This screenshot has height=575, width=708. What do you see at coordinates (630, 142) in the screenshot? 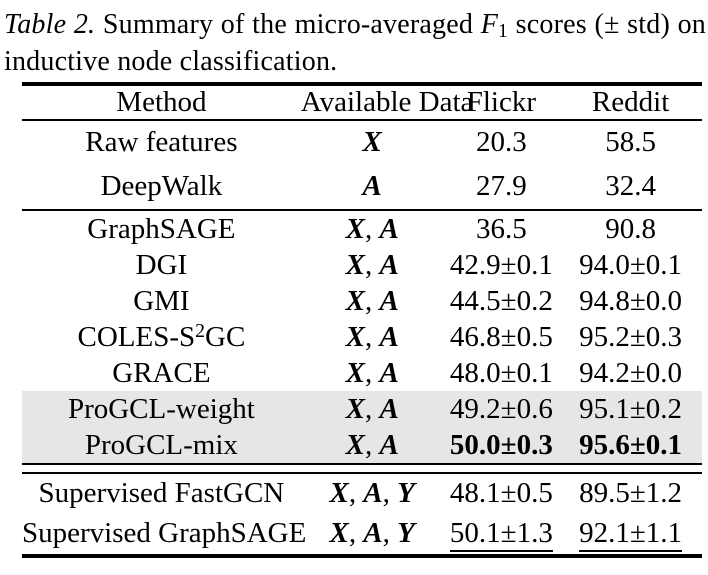
I see `reddit-cell: 58.5` at bounding box center [630, 142].